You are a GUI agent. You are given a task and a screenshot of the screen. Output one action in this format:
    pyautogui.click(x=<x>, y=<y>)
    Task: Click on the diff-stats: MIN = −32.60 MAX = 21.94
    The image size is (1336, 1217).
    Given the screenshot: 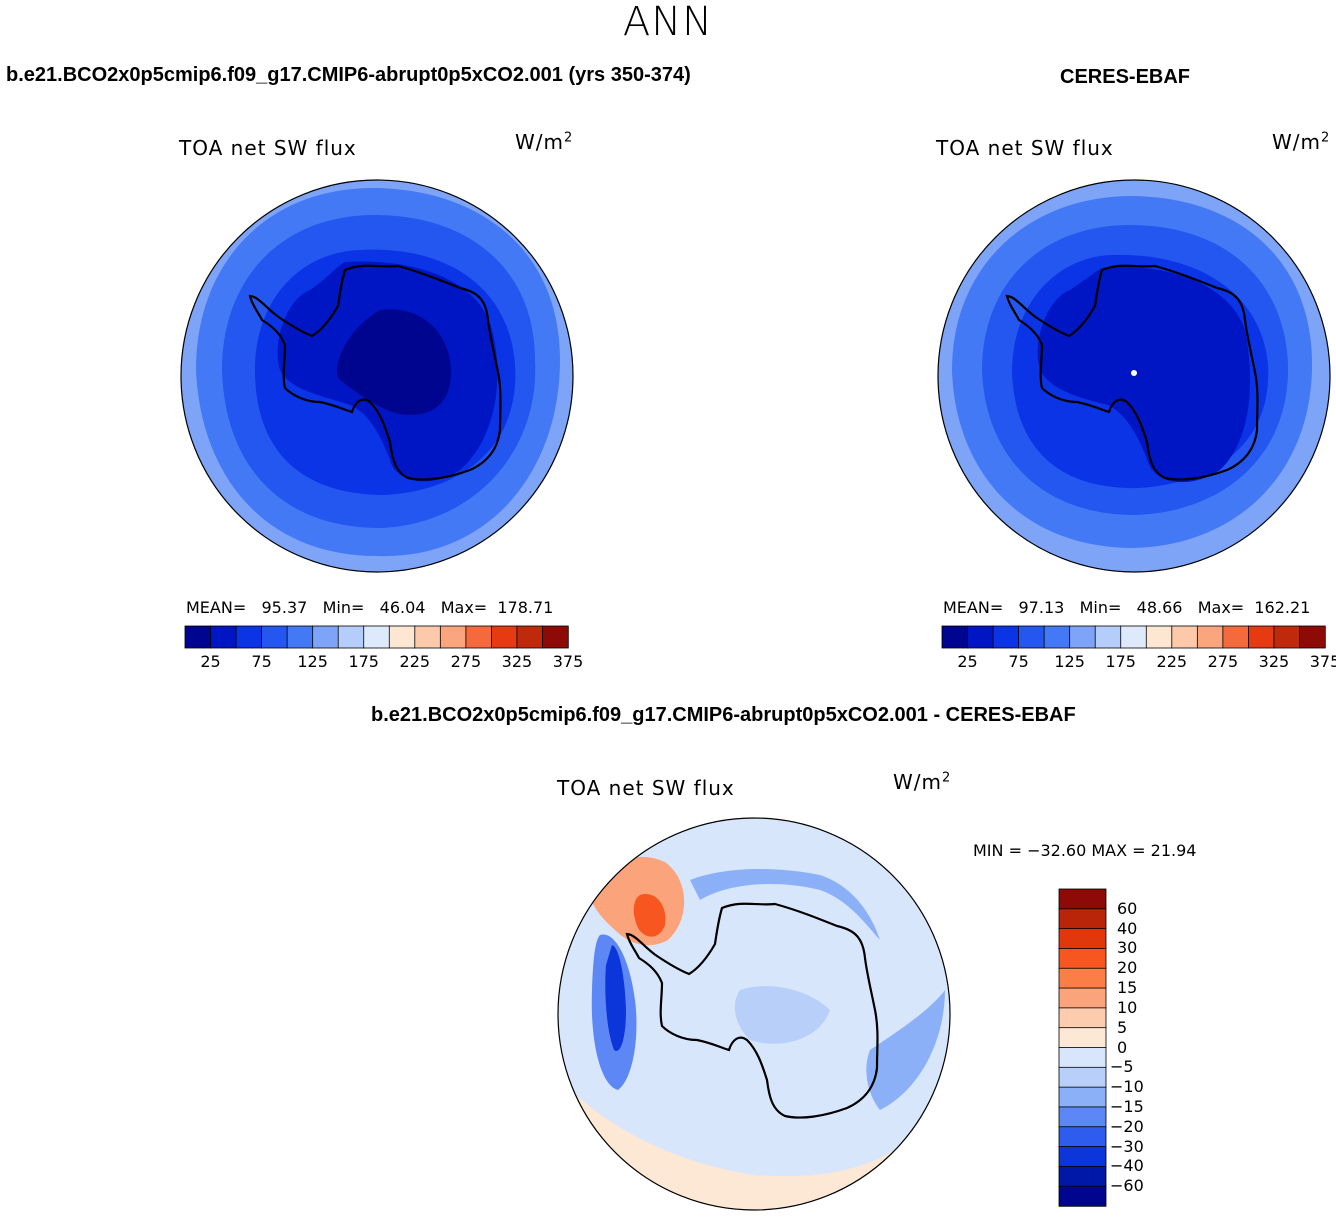 What is the action you would take?
    pyautogui.click(x=1085, y=850)
    